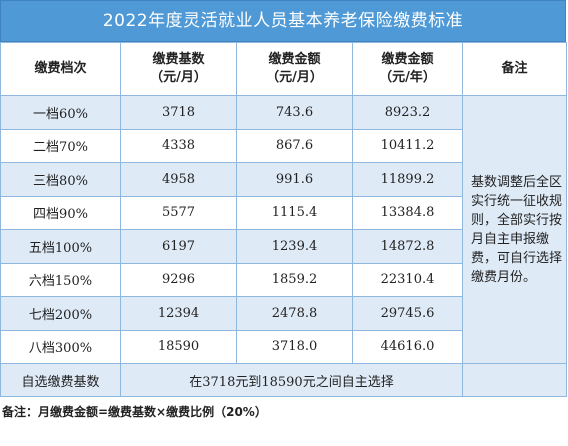 This screenshot has width=568, height=446. I want to click on base-cell: 6197, so click(178, 246).